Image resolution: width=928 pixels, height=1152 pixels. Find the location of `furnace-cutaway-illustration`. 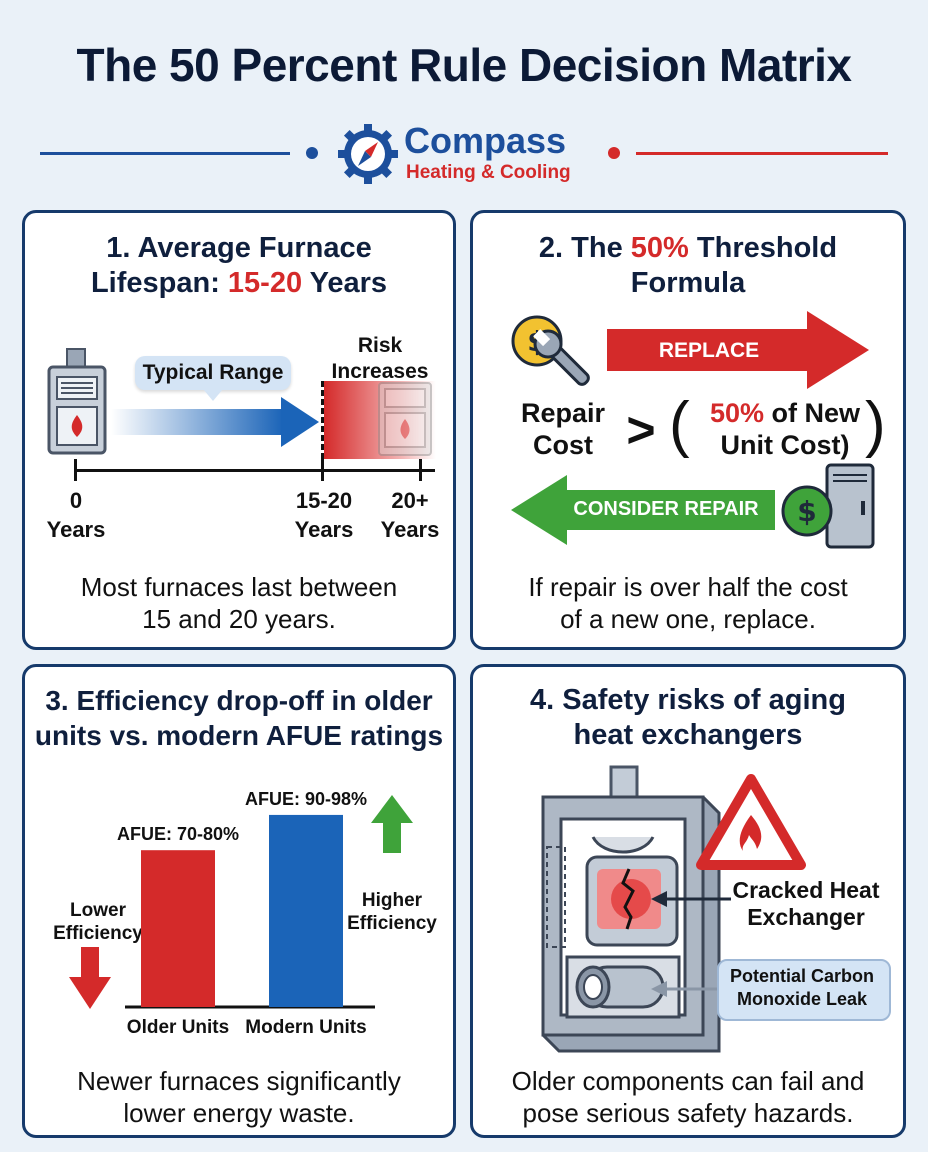

furnace-cutaway-illustration is located at coordinates (631, 909).